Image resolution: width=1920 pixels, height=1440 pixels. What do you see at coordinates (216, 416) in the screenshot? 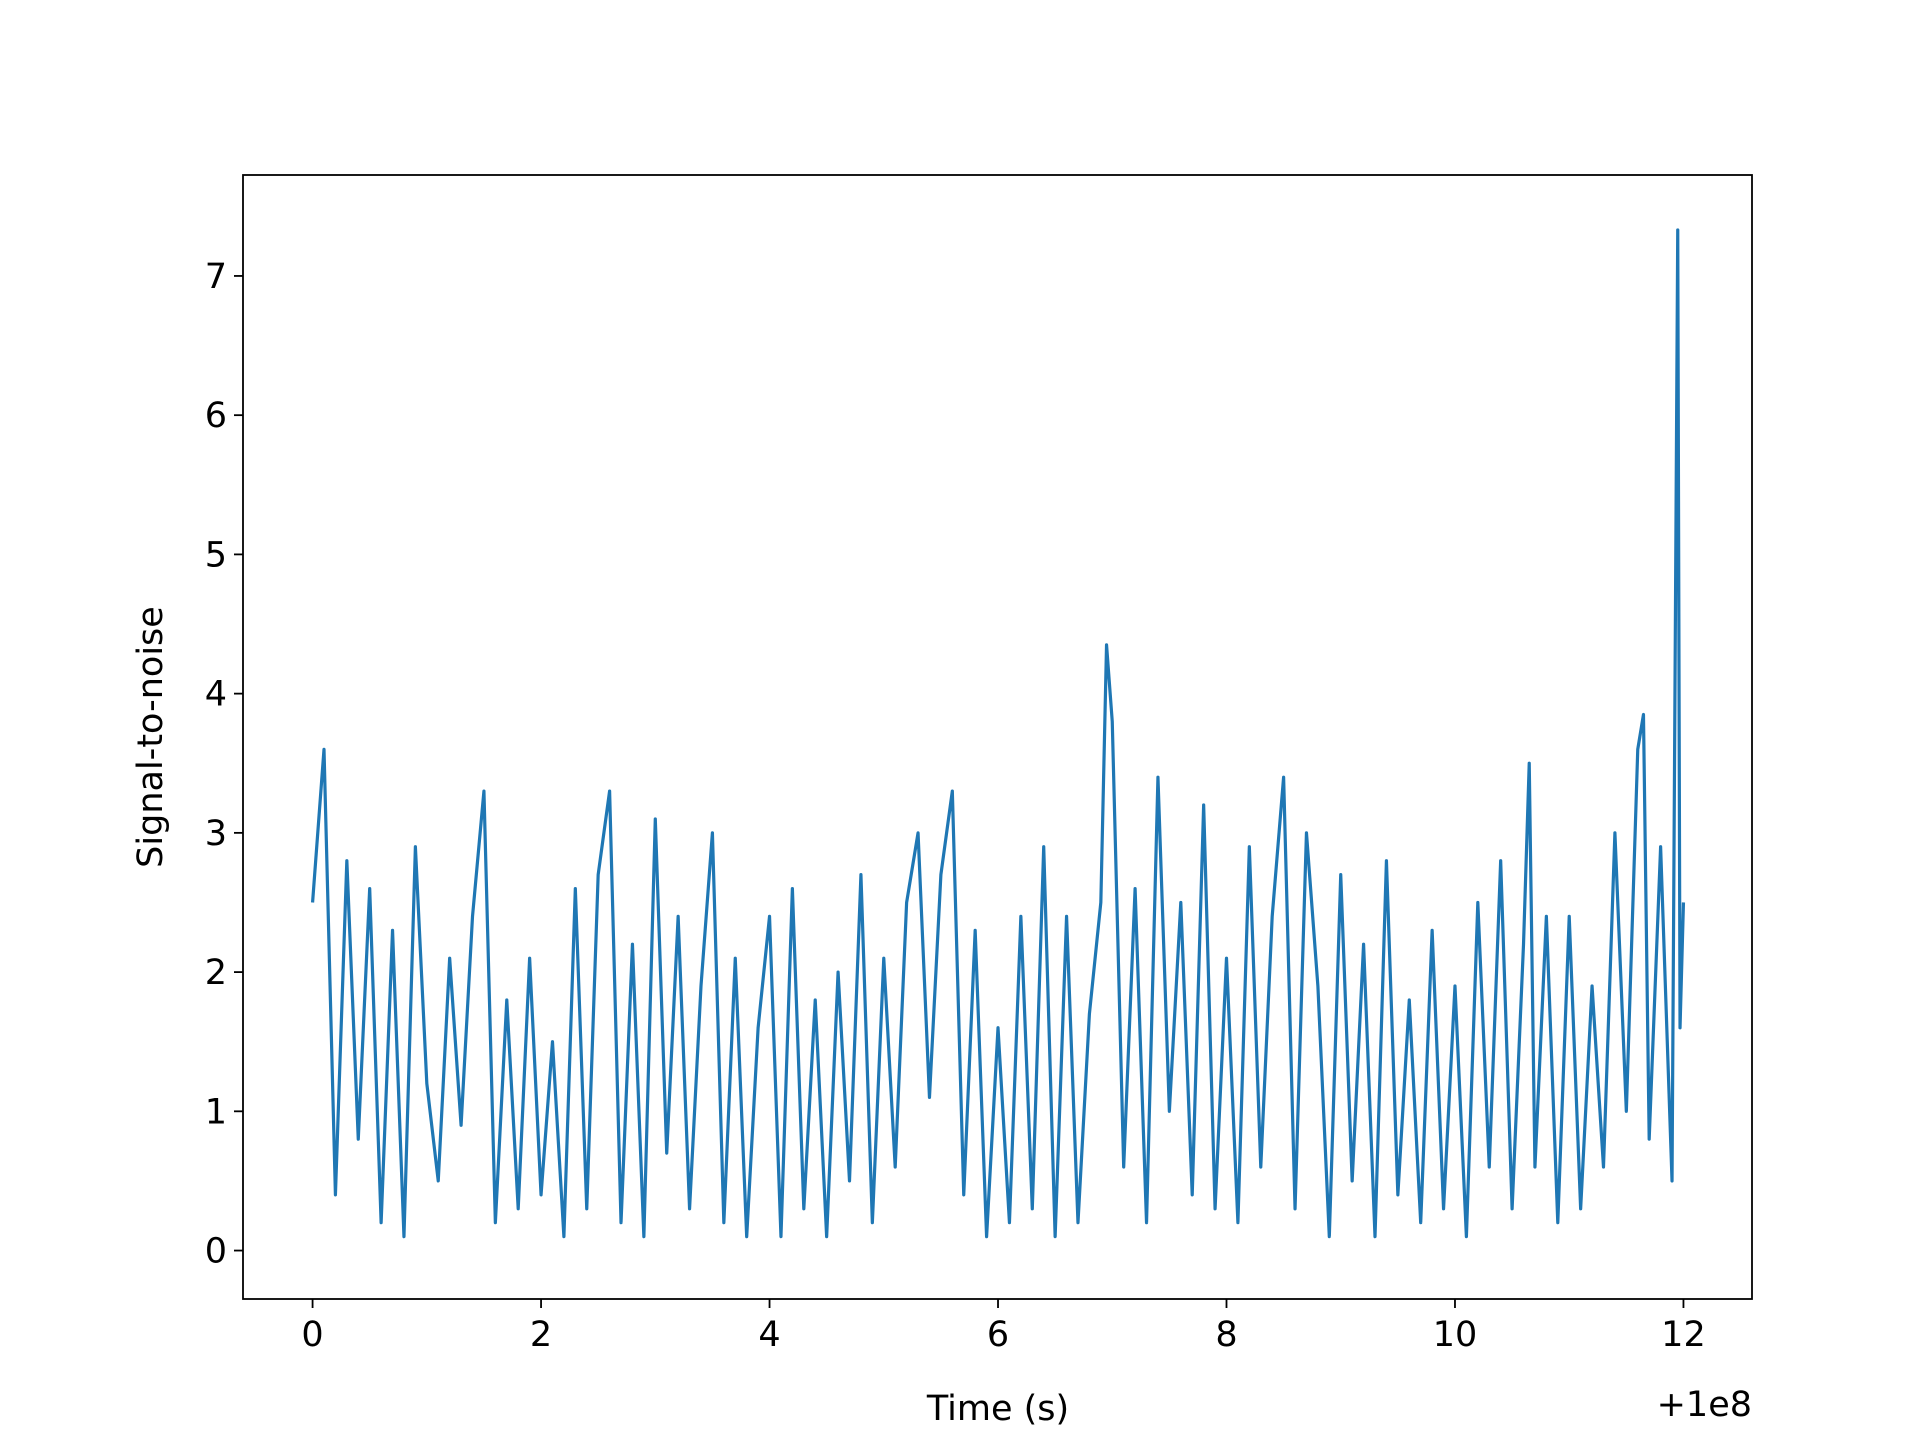
I see `y-tick-label: 6` at bounding box center [216, 416].